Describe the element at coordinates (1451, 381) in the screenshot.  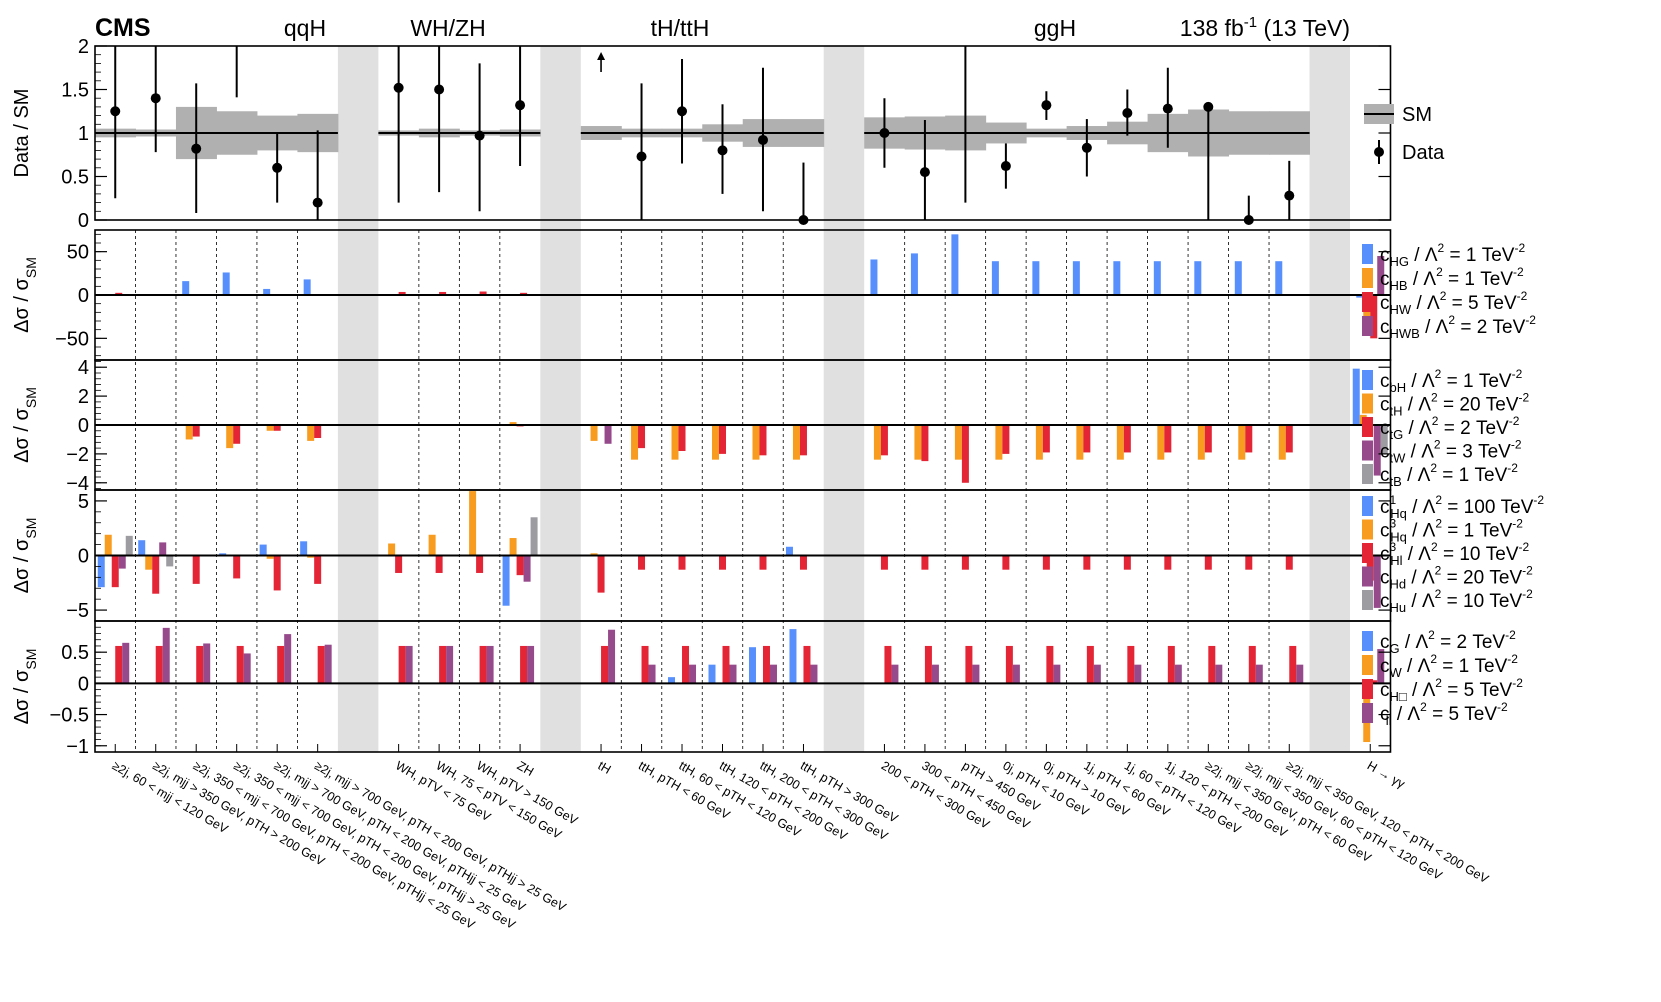
I see `legend-label-p2-s0: cbH / Λ2 = 1 TeV-2` at that location.